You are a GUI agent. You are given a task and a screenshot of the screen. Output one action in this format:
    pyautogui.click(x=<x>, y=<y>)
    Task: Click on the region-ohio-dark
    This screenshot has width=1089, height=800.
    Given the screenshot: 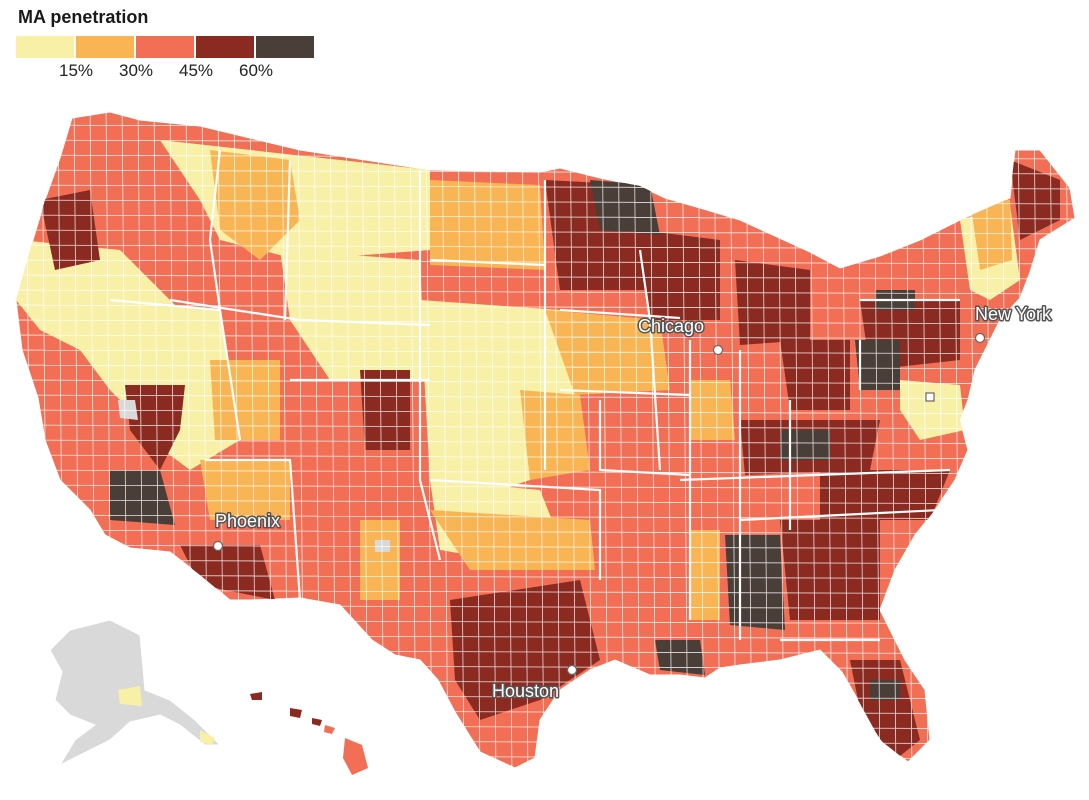 What is the action you would take?
    pyautogui.click(x=815, y=375)
    